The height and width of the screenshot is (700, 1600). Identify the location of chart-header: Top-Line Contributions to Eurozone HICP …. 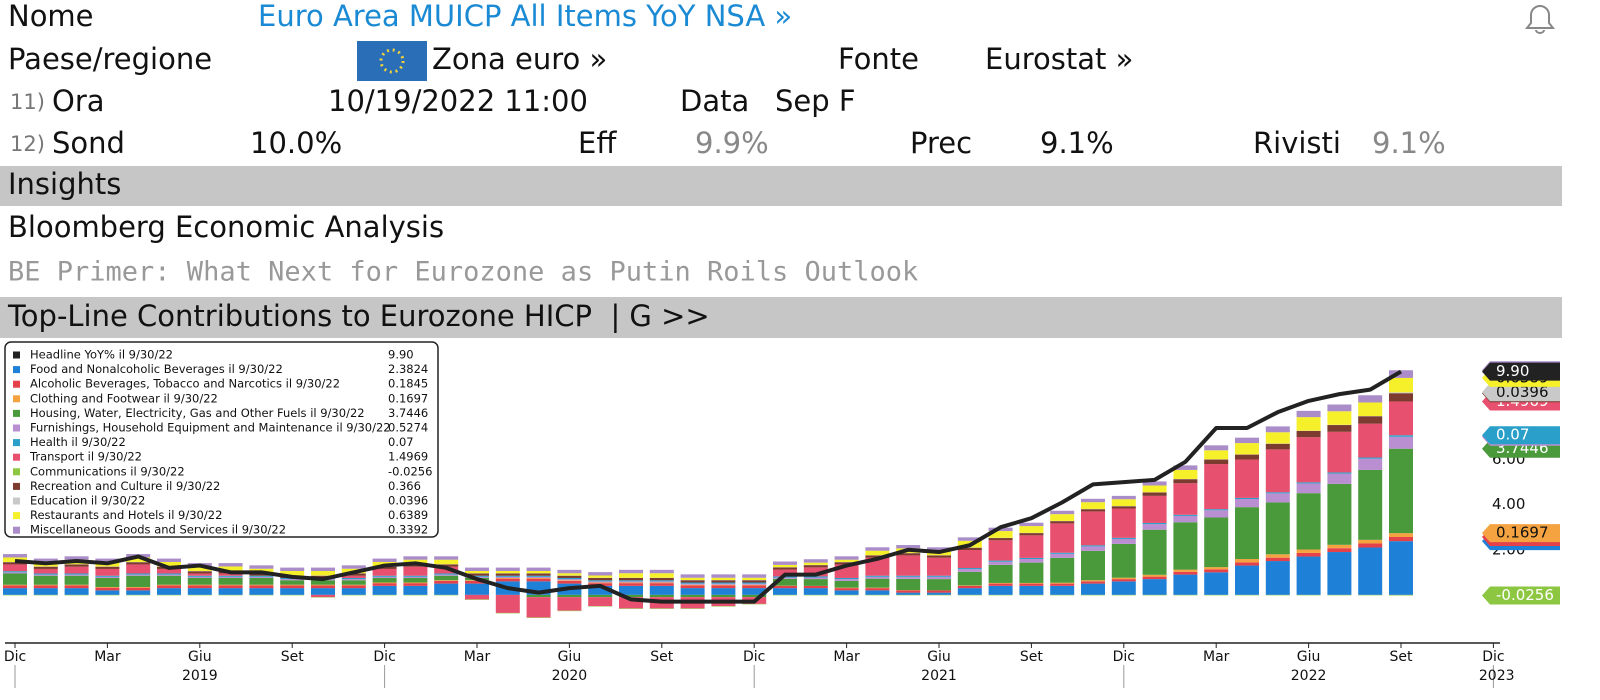
(358, 316).